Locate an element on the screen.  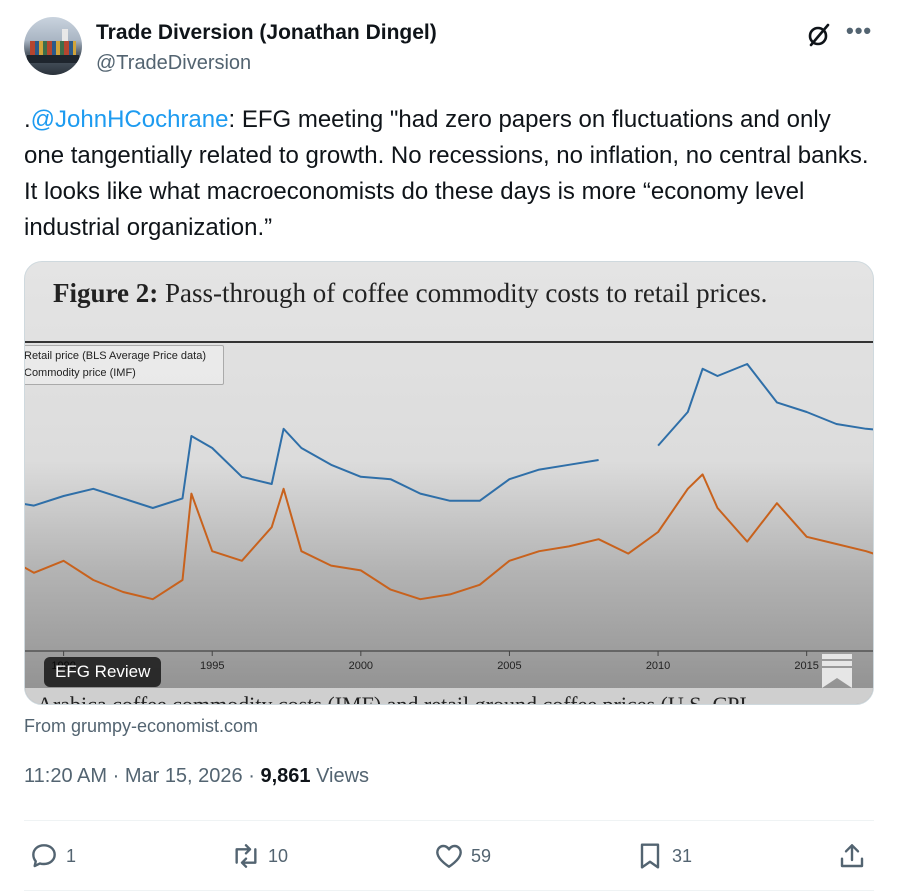
views-label: Views is located at coordinates (340, 776).